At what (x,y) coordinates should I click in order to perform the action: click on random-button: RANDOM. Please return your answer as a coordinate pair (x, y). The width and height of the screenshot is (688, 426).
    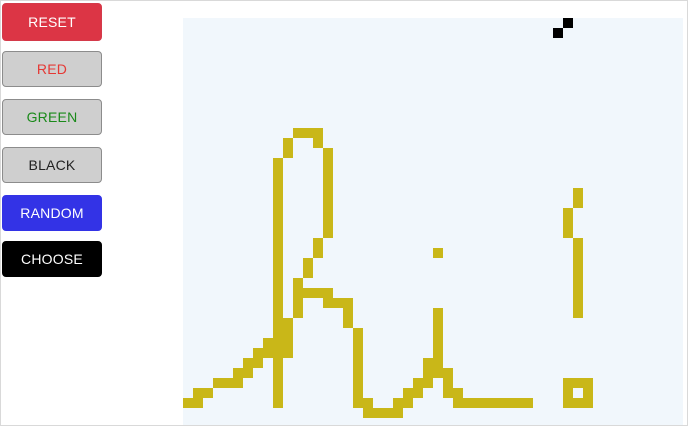
    Looking at the image, I should click on (52, 213).